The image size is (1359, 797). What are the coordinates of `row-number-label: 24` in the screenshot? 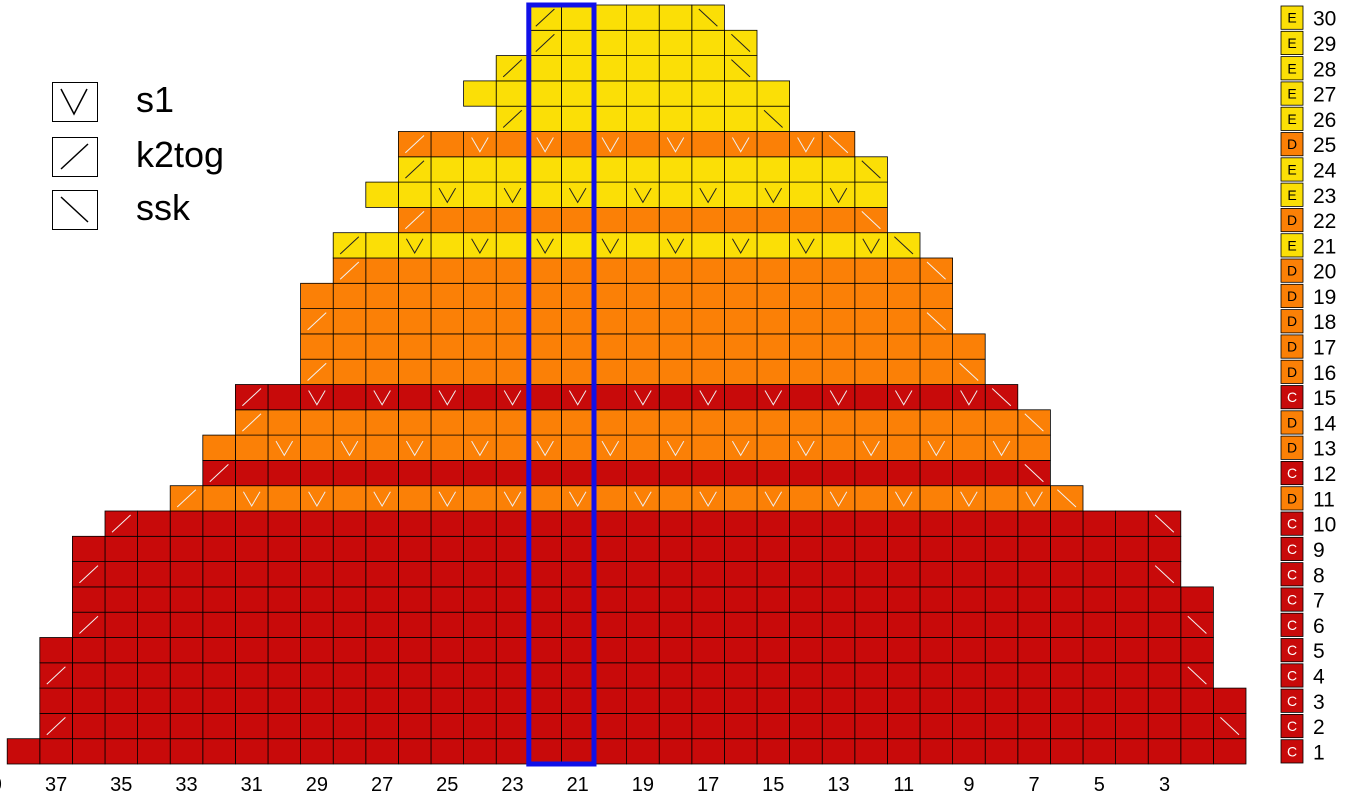 It's located at (1325, 170).